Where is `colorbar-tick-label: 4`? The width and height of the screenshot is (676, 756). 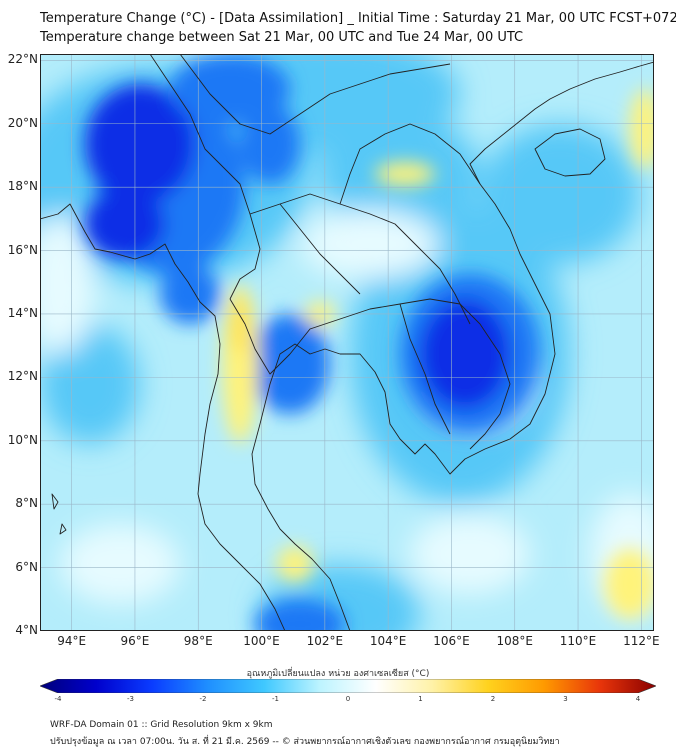 colorbar-tick-label: 4 is located at coordinates (638, 699).